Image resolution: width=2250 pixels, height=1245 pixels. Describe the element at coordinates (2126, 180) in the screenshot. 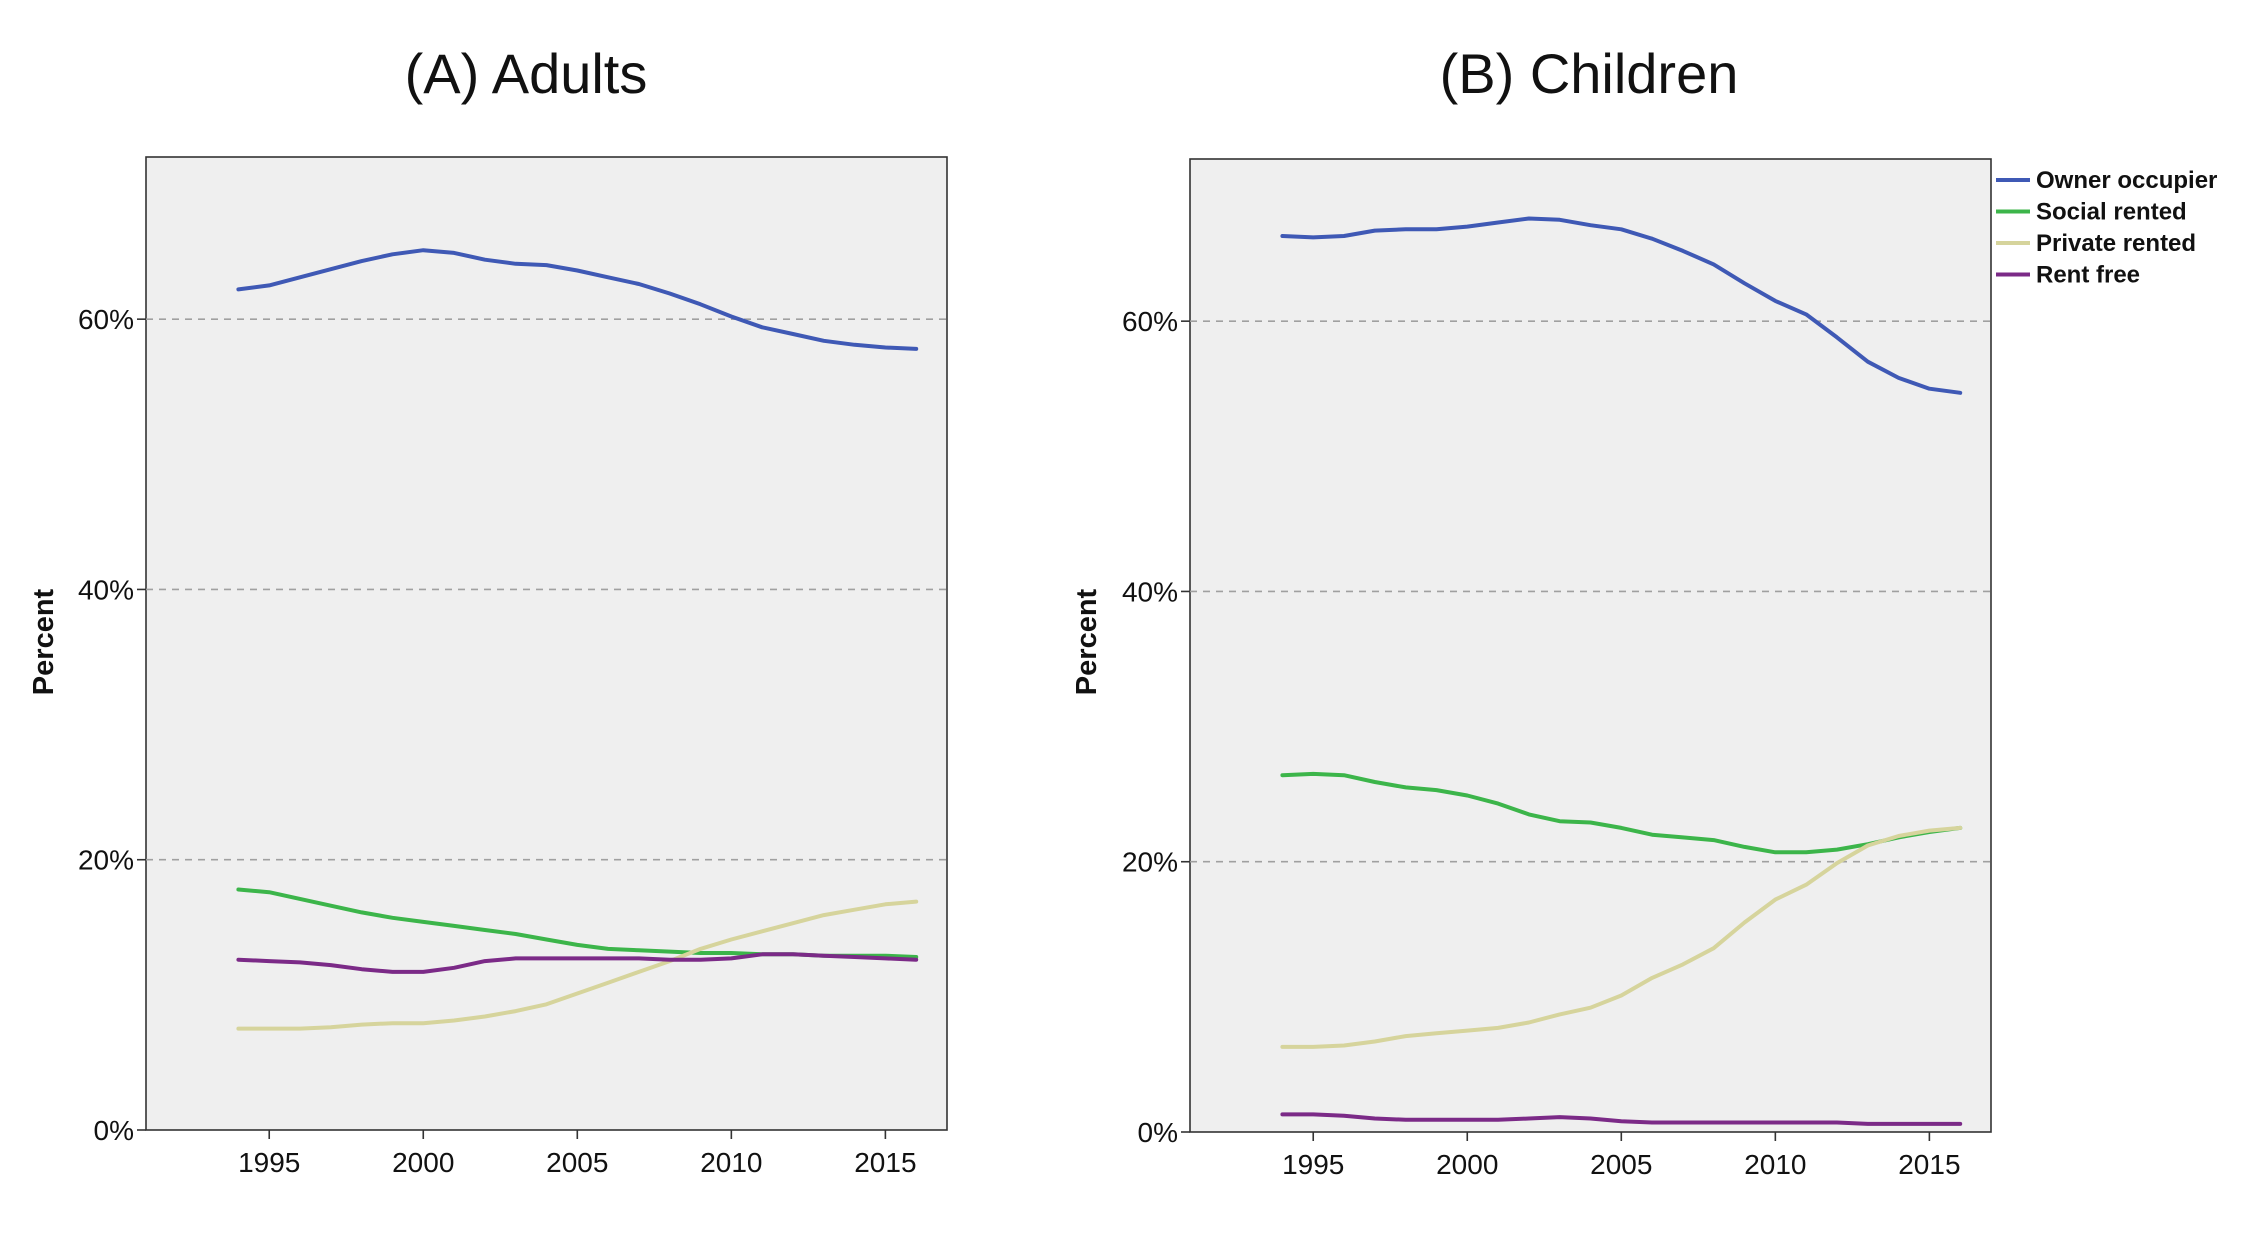

I see `legend-label: Owner occupier` at that location.